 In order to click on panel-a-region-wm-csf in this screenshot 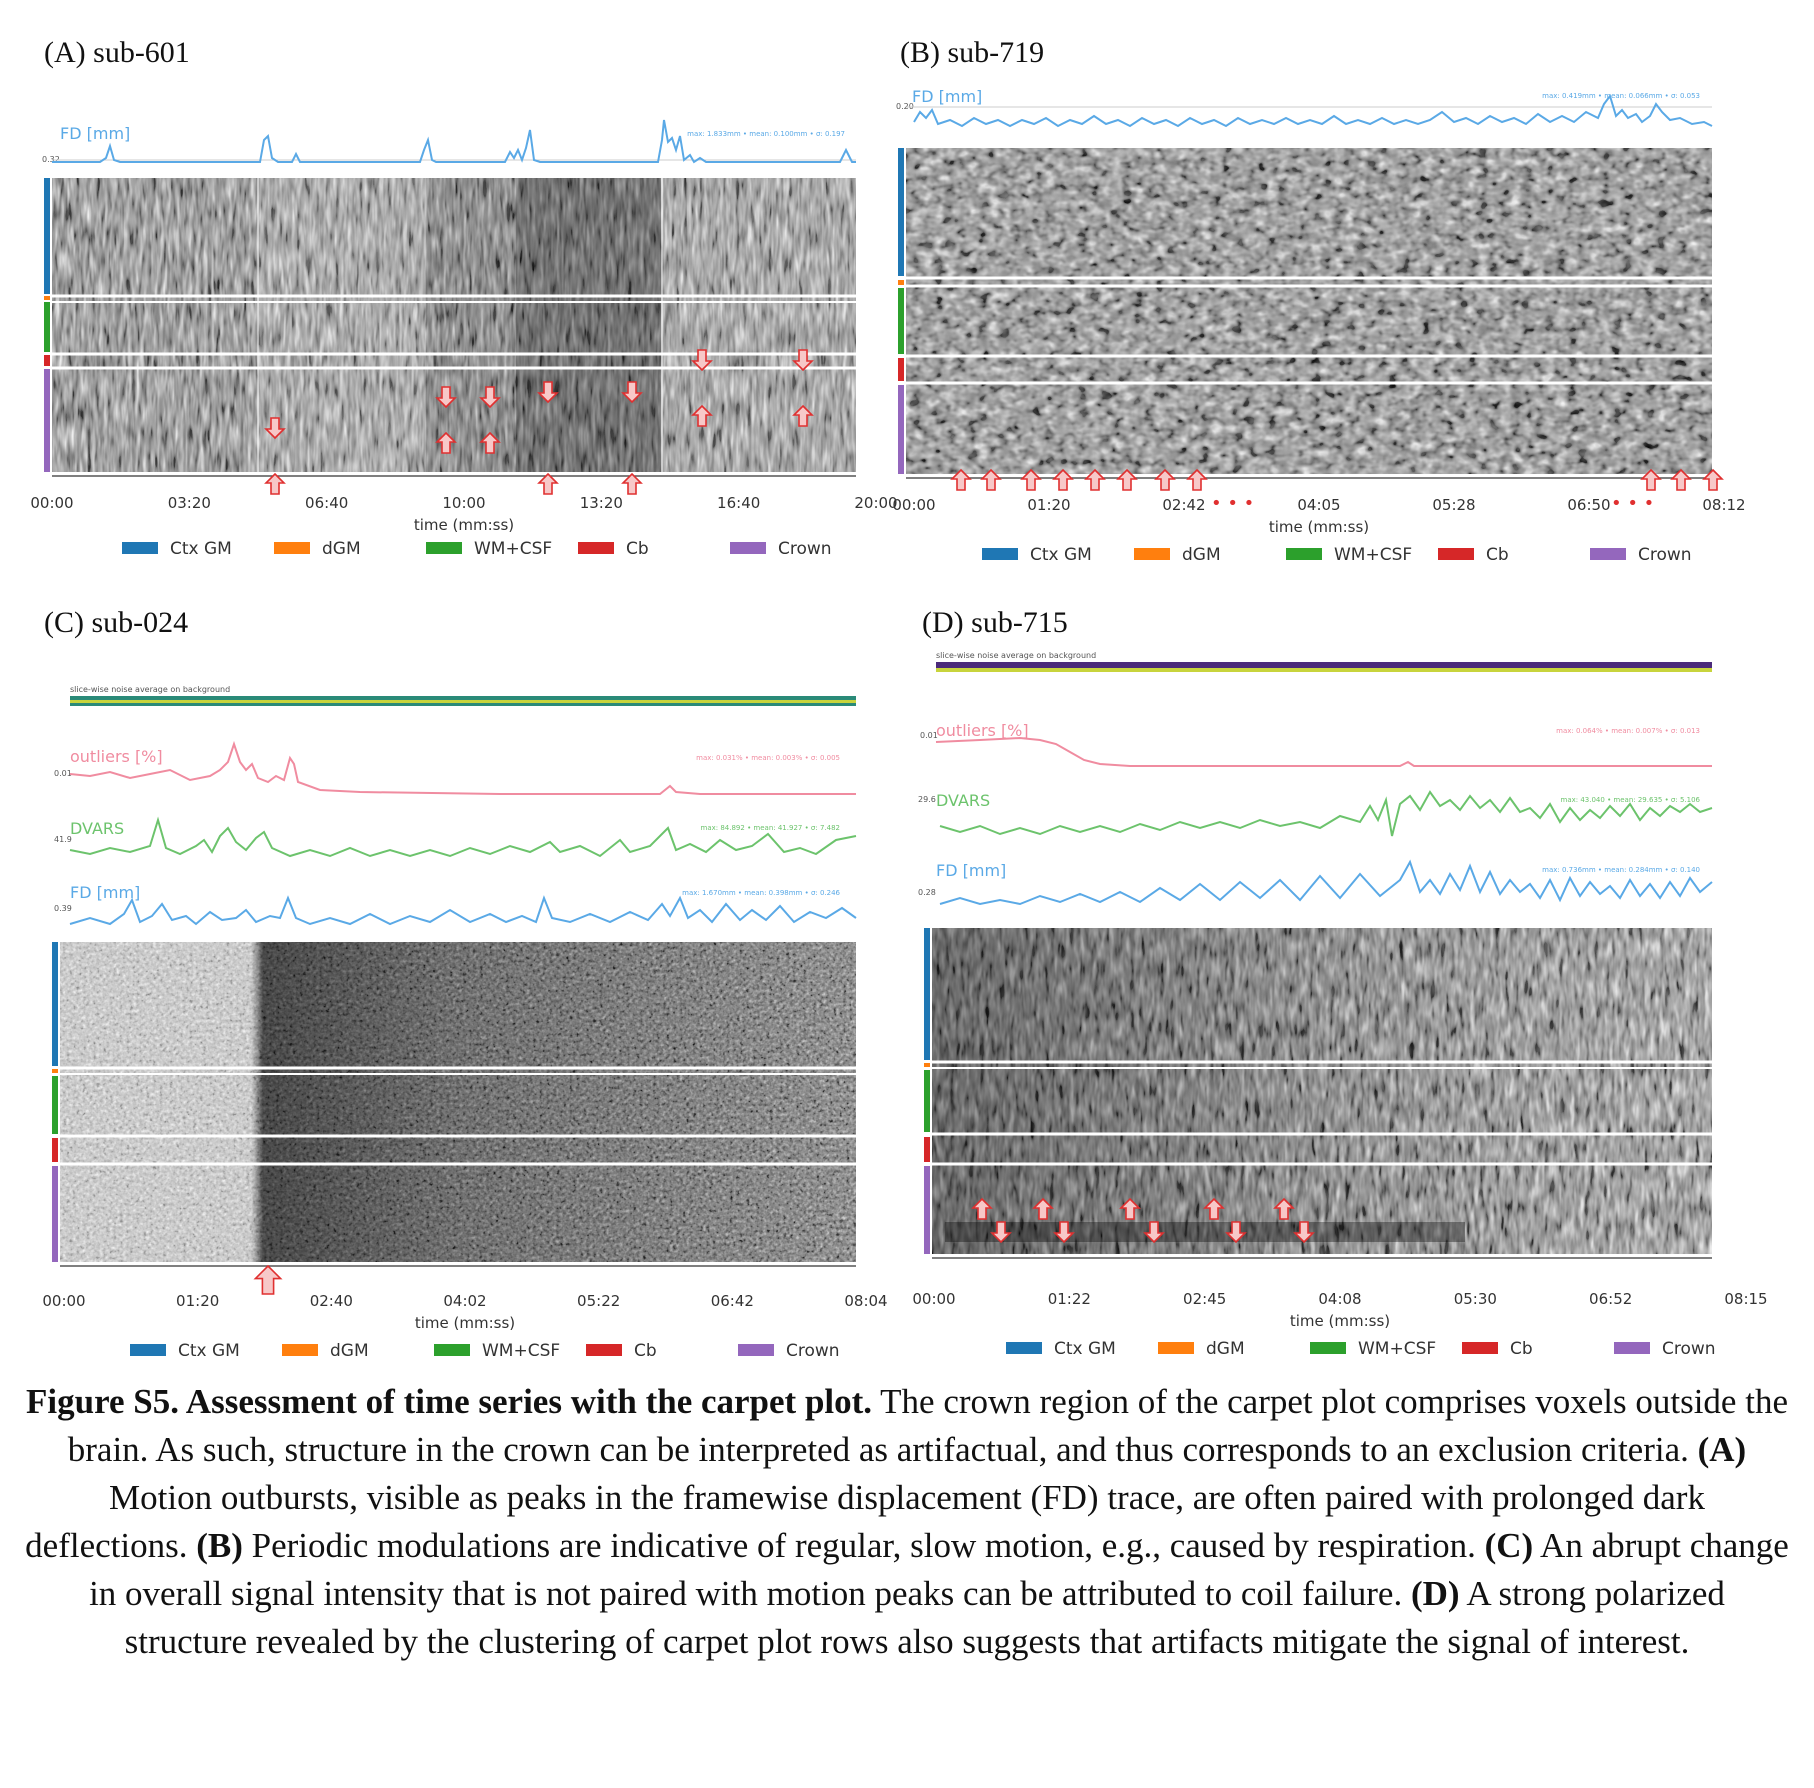, I will do `click(47, 327)`.